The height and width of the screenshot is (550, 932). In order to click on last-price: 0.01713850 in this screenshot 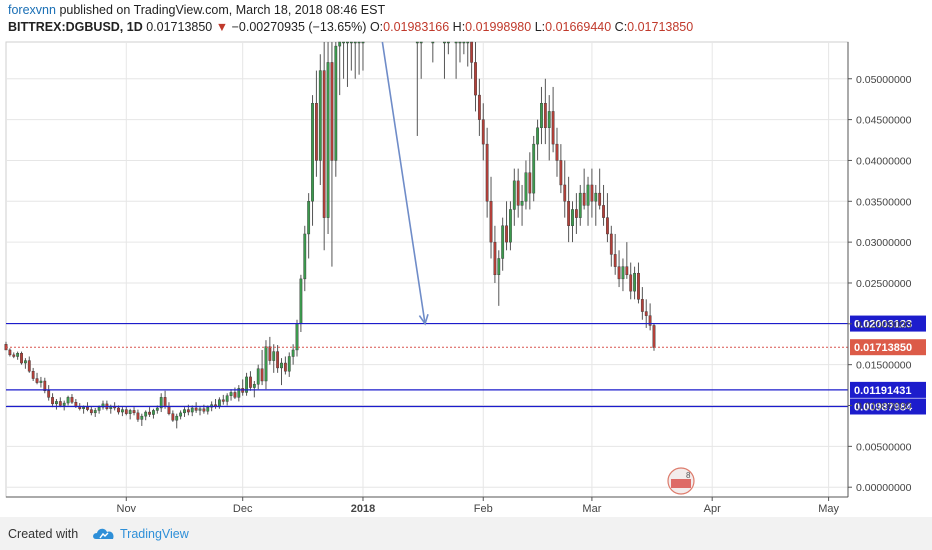, I will do `click(179, 27)`.